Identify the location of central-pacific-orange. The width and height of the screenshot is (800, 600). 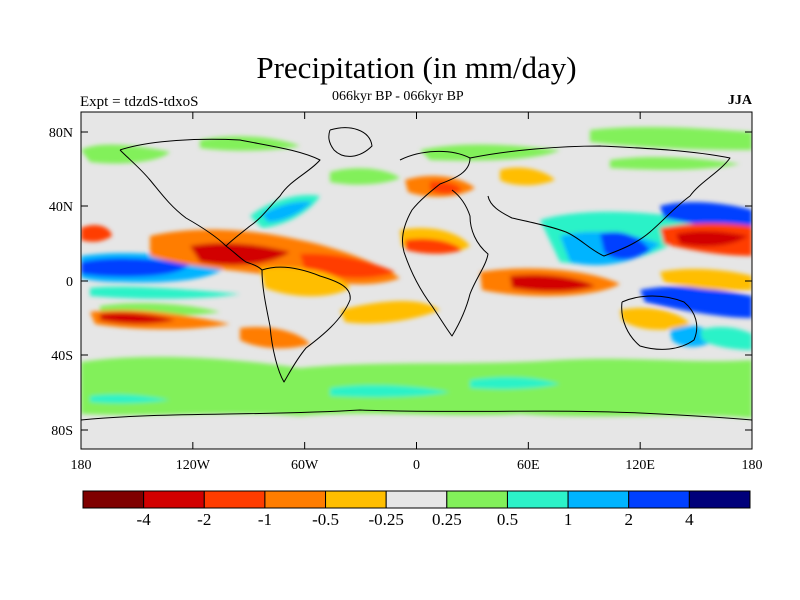
(706, 280).